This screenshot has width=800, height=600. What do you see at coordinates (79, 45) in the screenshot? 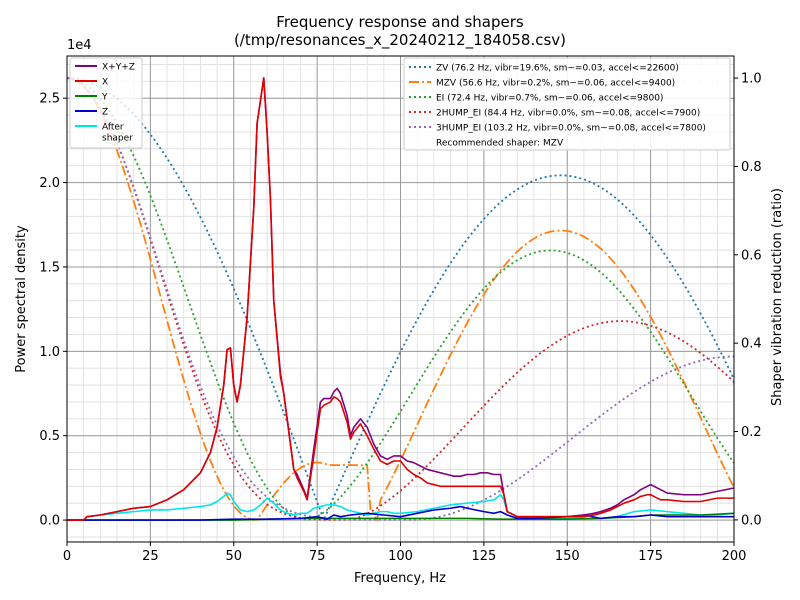
I see `y-axis-scale-label: 1e4` at bounding box center [79, 45].